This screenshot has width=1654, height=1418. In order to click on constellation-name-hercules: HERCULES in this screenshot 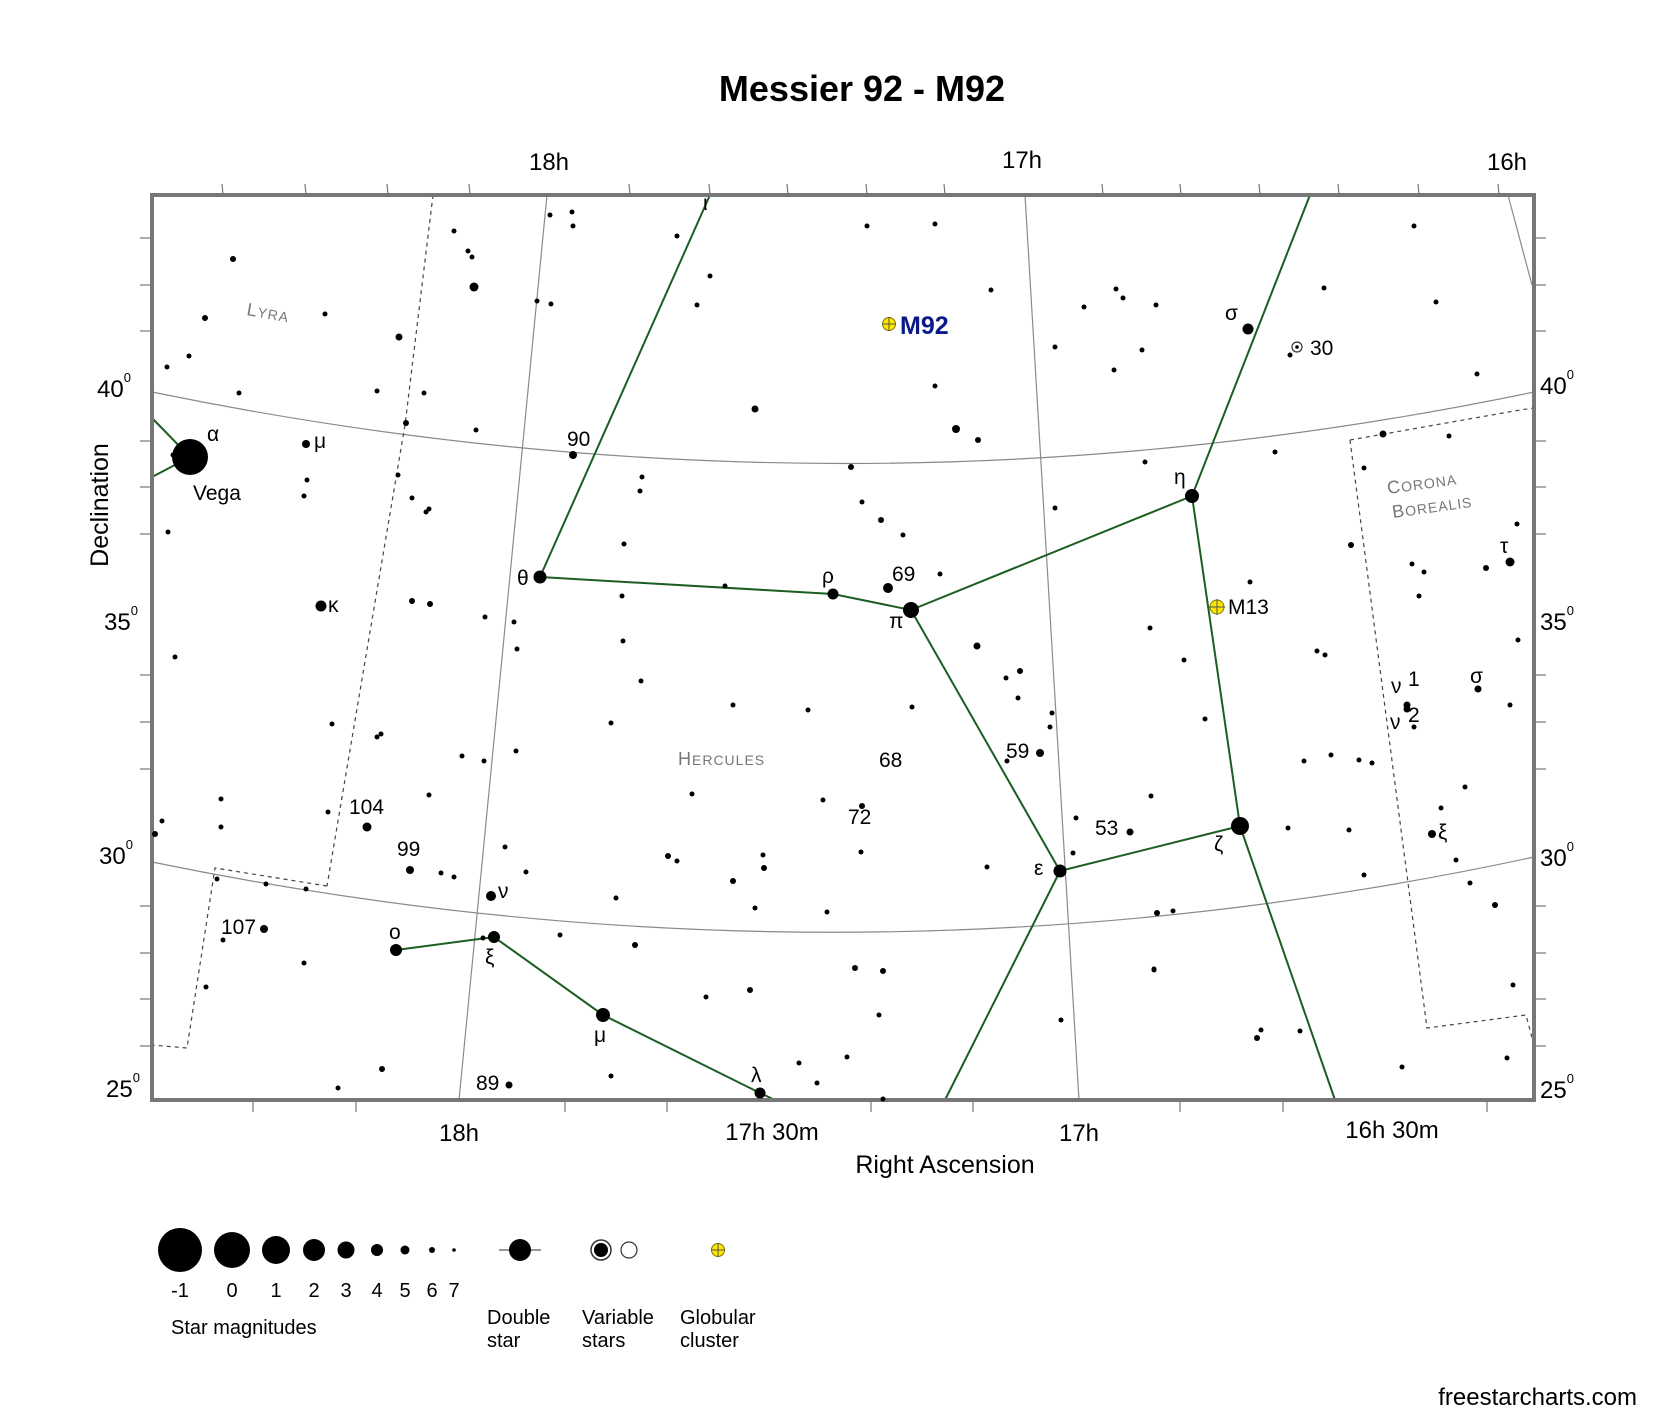, I will do `click(721, 759)`.